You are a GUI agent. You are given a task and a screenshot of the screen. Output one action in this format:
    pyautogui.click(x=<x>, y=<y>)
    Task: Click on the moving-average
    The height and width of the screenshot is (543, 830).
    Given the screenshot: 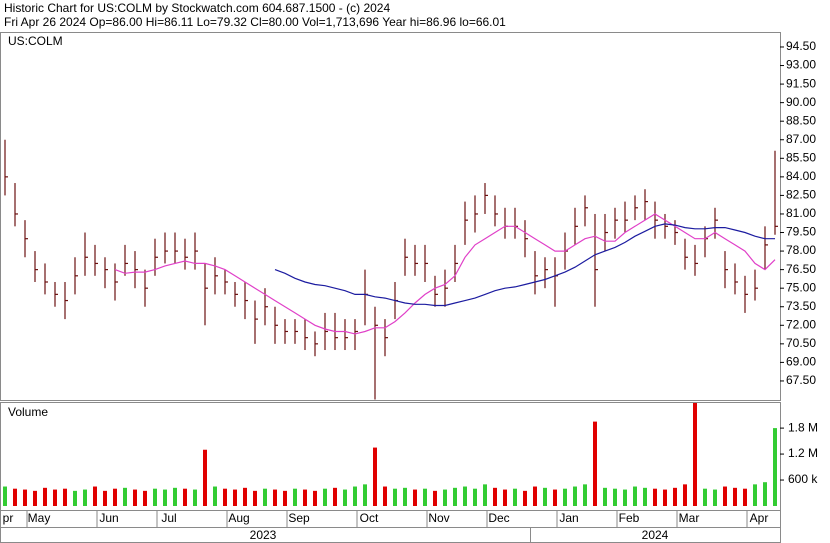 What is the action you would take?
    pyautogui.click(x=524, y=265)
    